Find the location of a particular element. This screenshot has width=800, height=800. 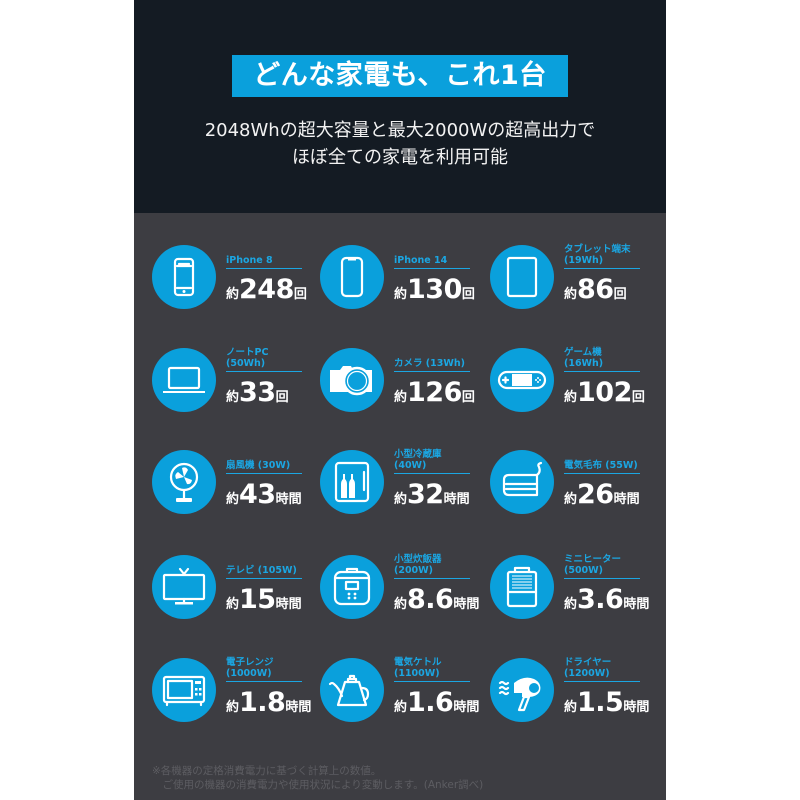

kettle-icon is located at coordinates (349, 690).